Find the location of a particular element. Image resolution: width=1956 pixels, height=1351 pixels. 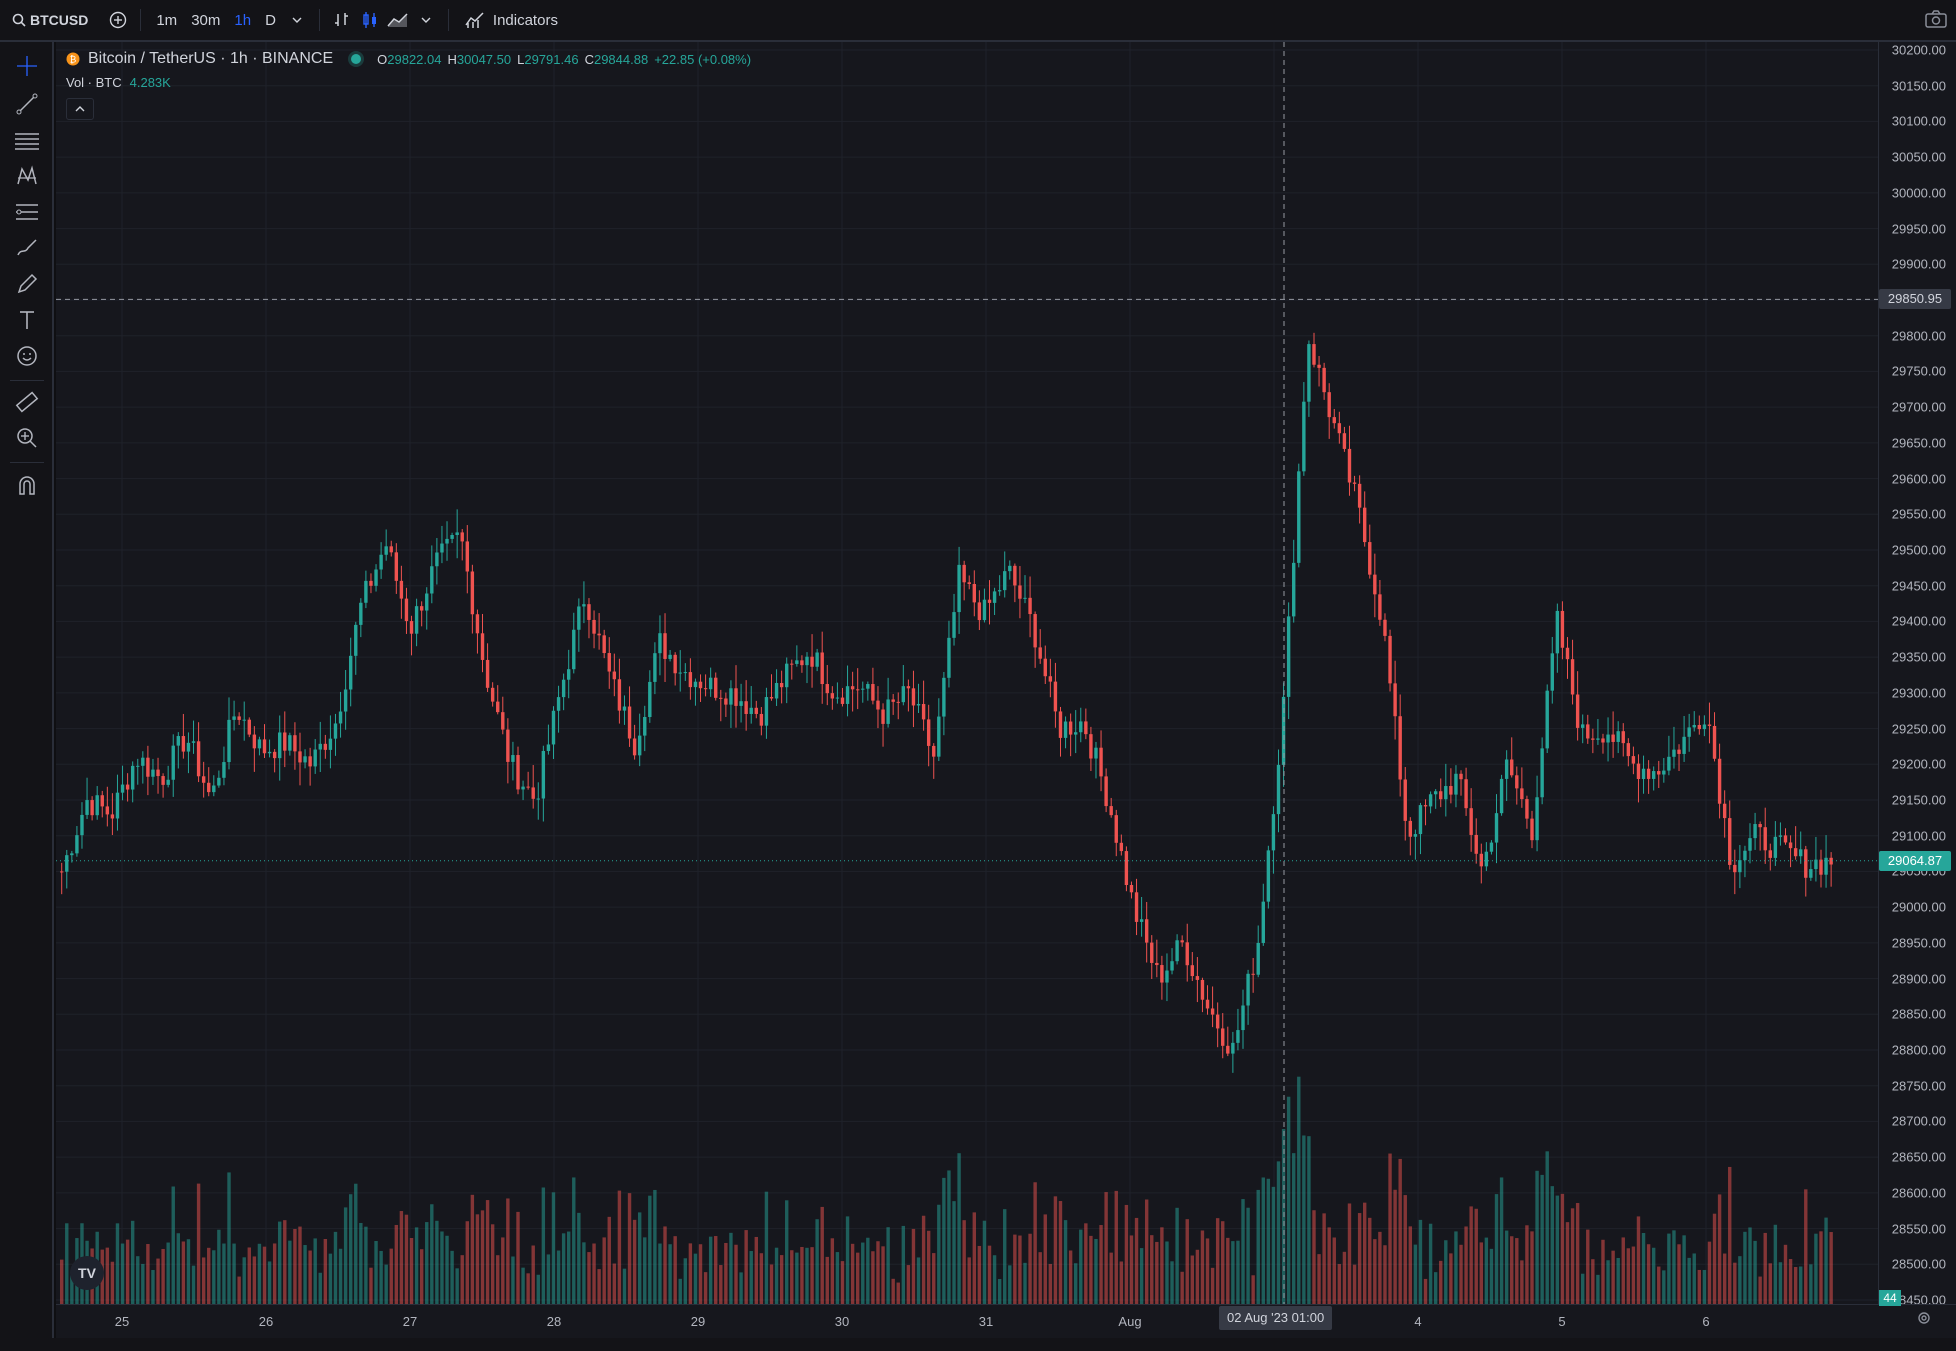

symbol-search: BTCUSD is located at coordinates (44, 20).